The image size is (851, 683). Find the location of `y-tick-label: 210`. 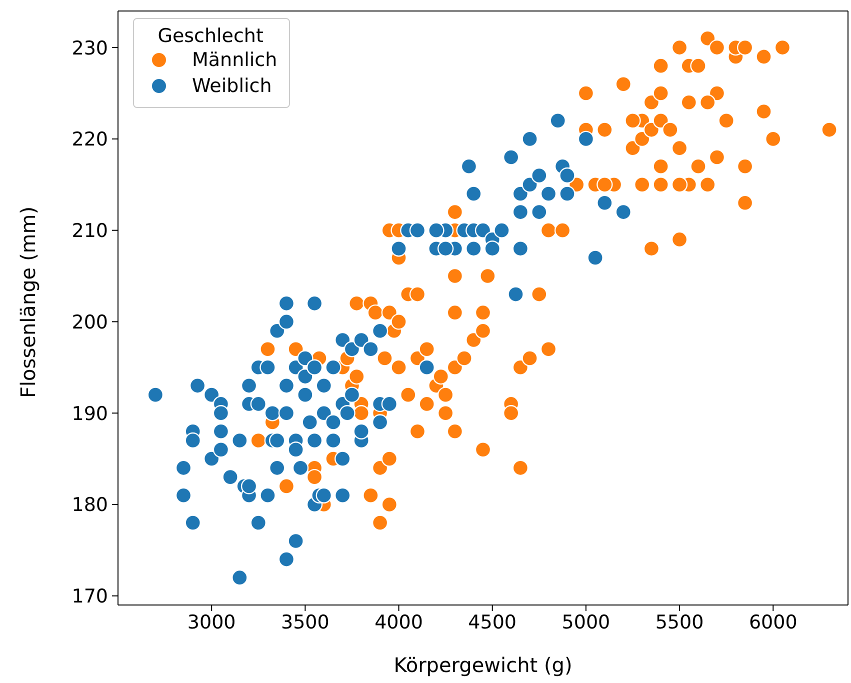

y-tick-label: 210 is located at coordinates (90, 231).